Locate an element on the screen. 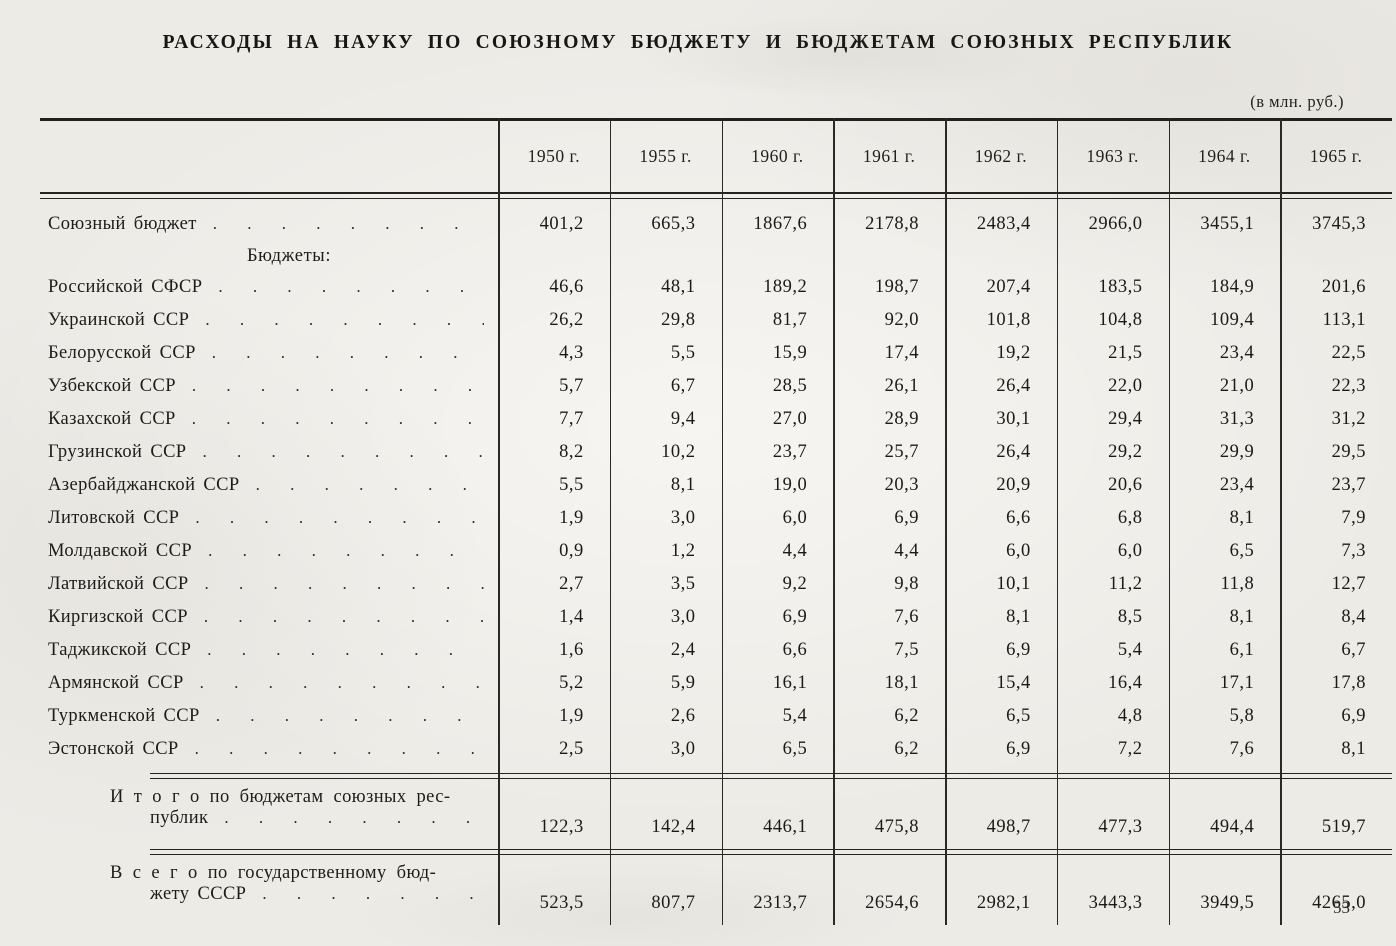 The image size is (1396, 946). value-cell: 23,4 is located at coordinates (1237, 485).